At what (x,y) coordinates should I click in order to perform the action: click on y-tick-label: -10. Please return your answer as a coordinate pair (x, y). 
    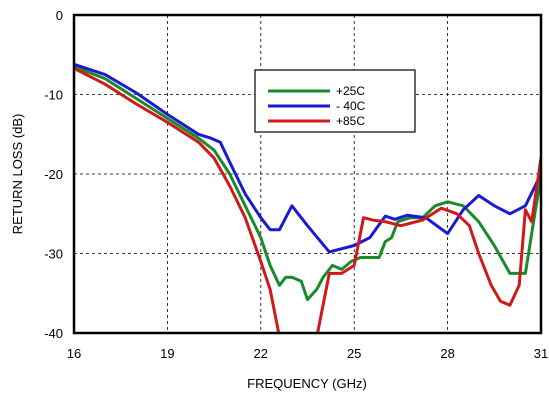
    Looking at the image, I should click on (53, 95).